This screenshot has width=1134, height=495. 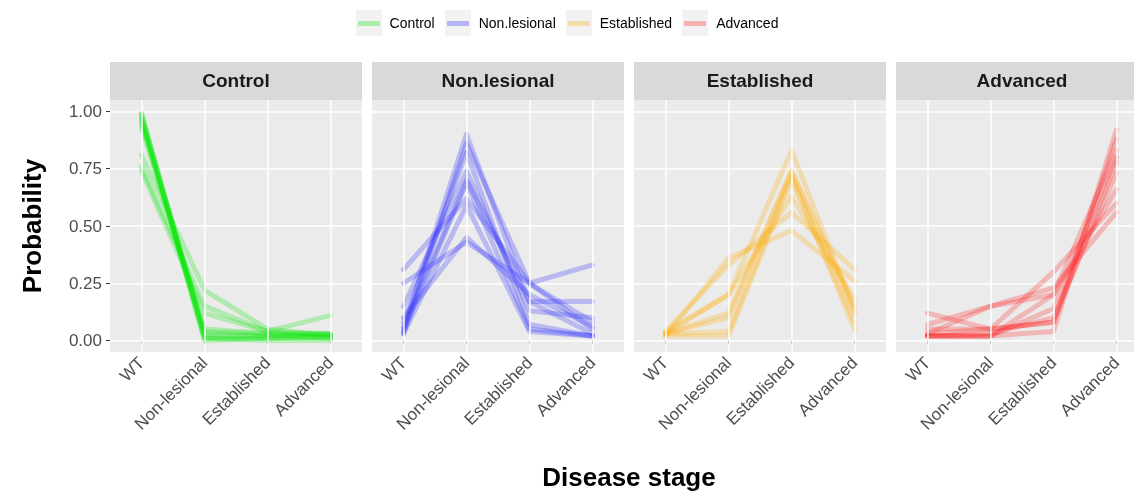 What do you see at coordinates (32, 226) in the screenshot?
I see `y-axis-title: Probability` at bounding box center [32, 226].